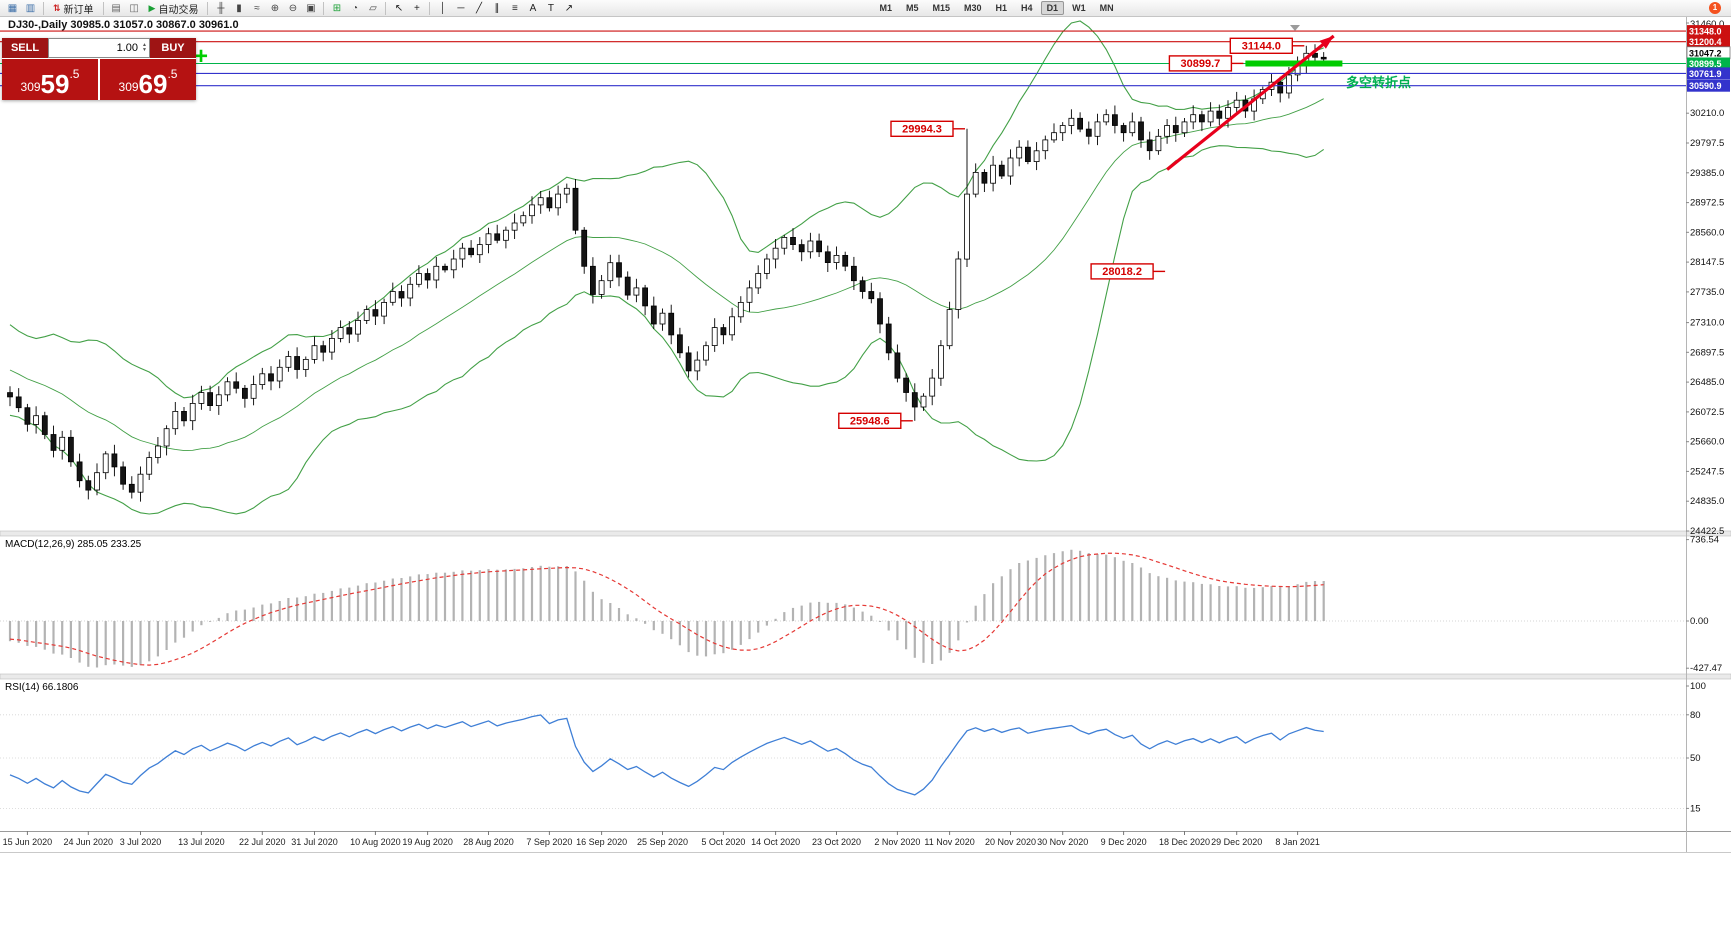 This screenshot has width=1731, height=943. What do you see at coordinates (662, 842) in the screenshot?
I see `date-tick-label: 25 Sep 2020` at bounding box center [662, 842].